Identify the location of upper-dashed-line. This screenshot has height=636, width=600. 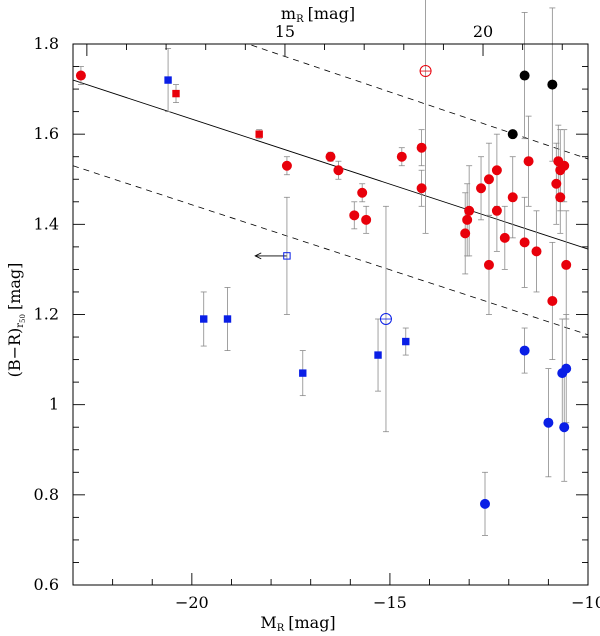
(417, 102).